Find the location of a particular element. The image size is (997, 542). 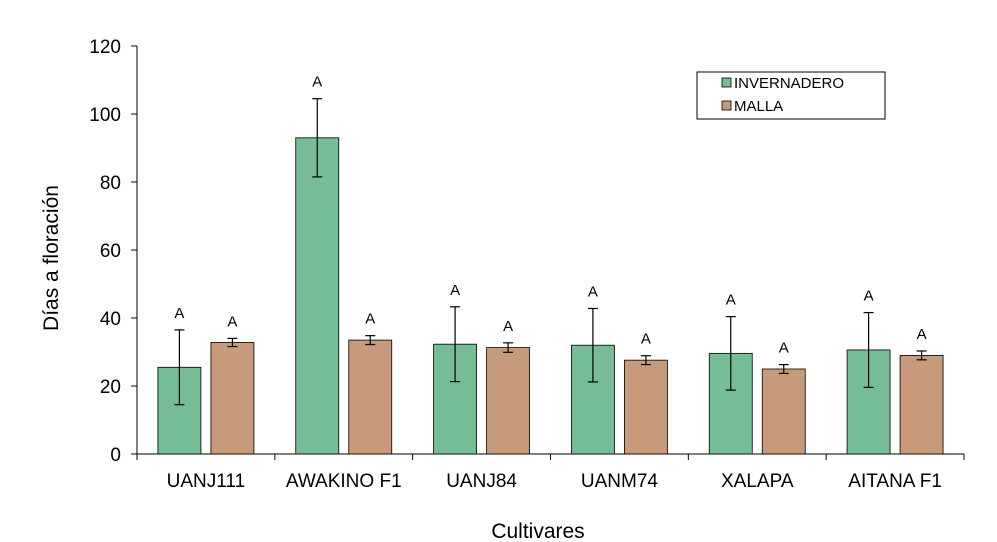

y-tick-label: 0 is located at coordinates (115, 455).